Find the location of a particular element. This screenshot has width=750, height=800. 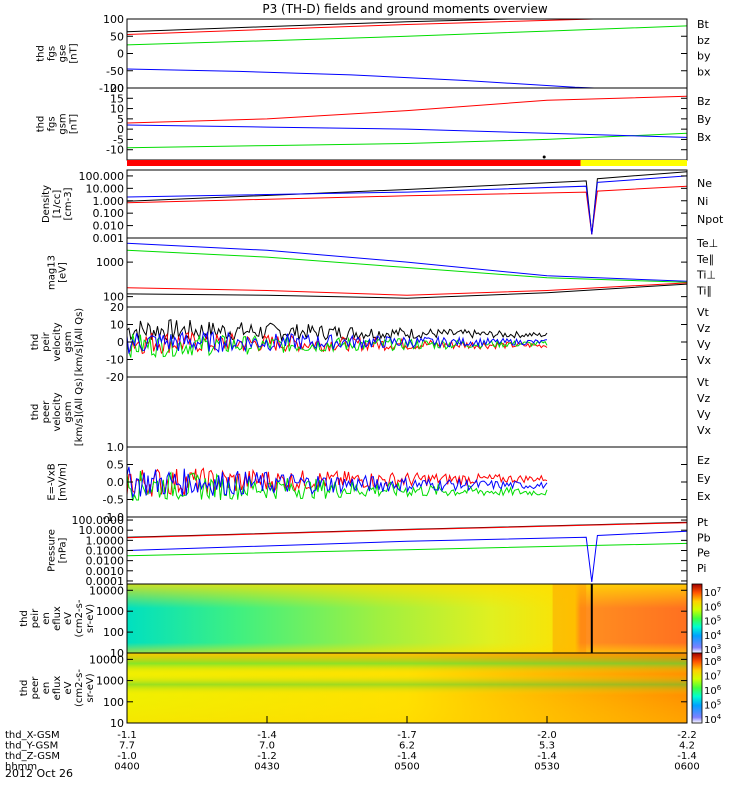

series-ni is located at coordinates (407, 203).